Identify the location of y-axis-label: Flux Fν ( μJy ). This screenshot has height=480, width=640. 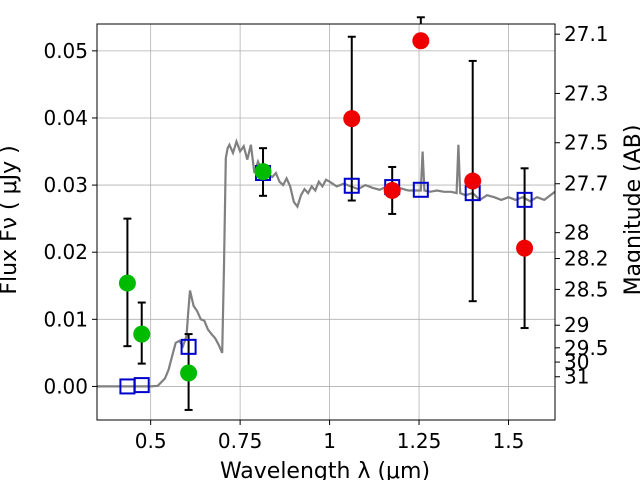
(11, 219).